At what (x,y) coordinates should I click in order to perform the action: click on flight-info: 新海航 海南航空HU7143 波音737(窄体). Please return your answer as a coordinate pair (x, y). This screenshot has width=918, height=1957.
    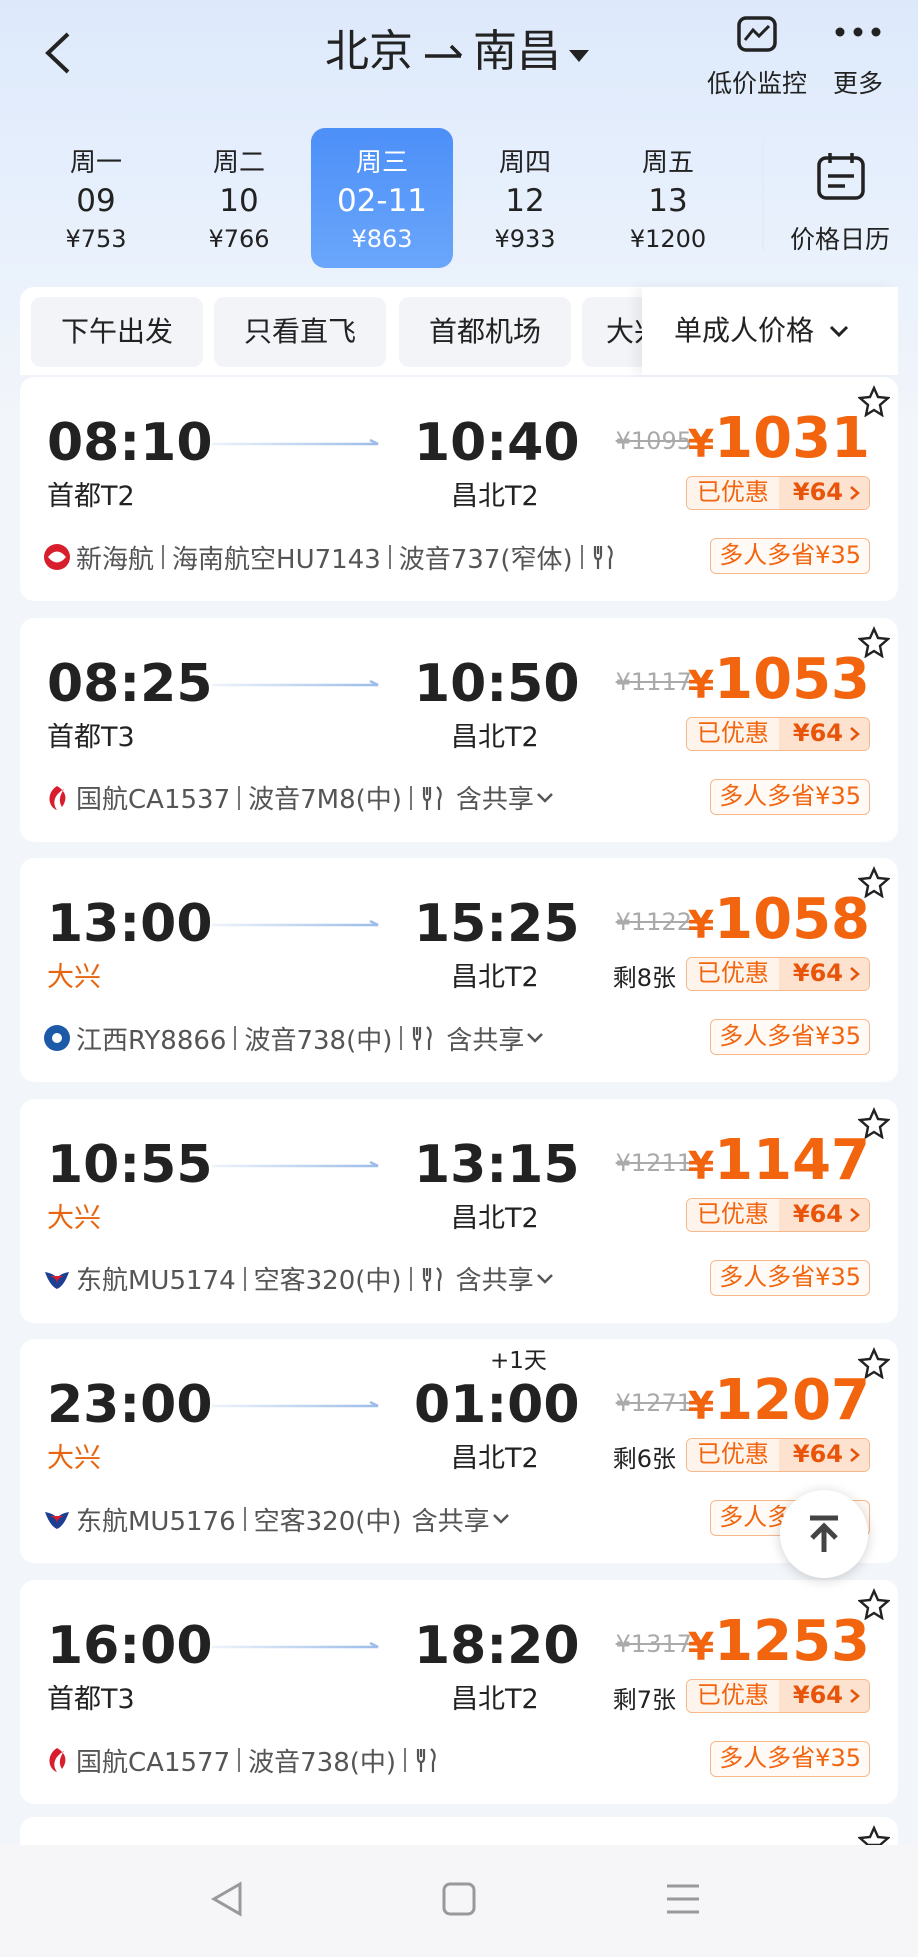
    Looking at the image, I should click on (329, 557).